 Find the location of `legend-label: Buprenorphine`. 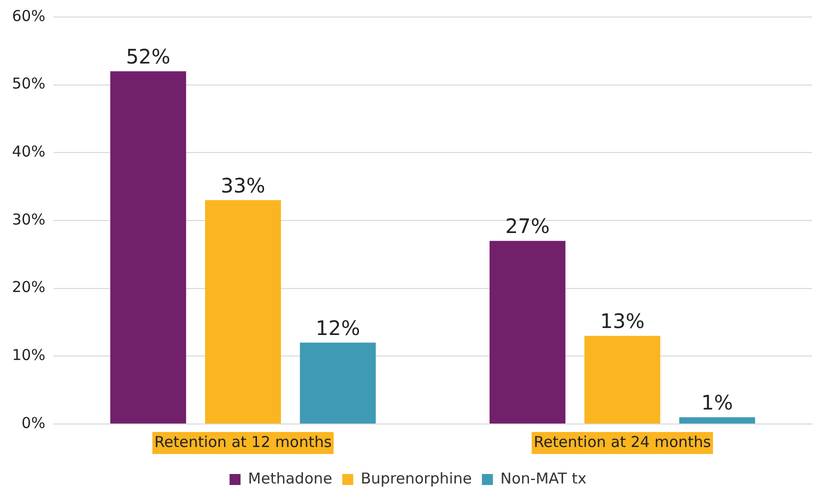

legend-label: Buprenorphine is located at coordinates (416, 478).